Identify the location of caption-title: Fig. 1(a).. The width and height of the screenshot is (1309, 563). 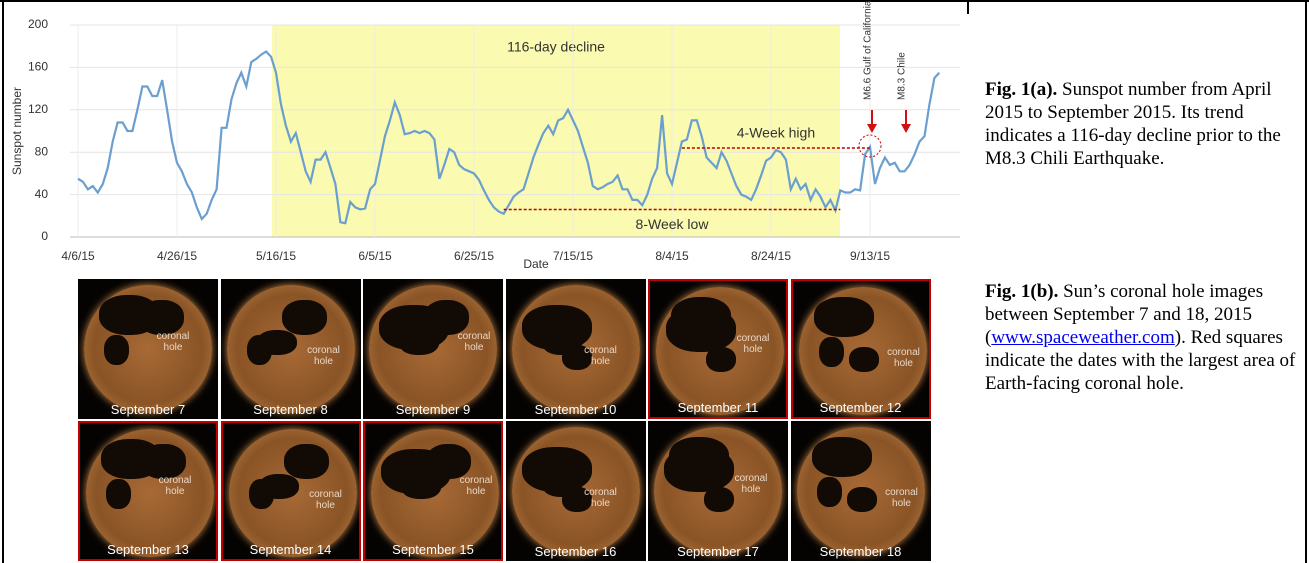
(1021, 89).